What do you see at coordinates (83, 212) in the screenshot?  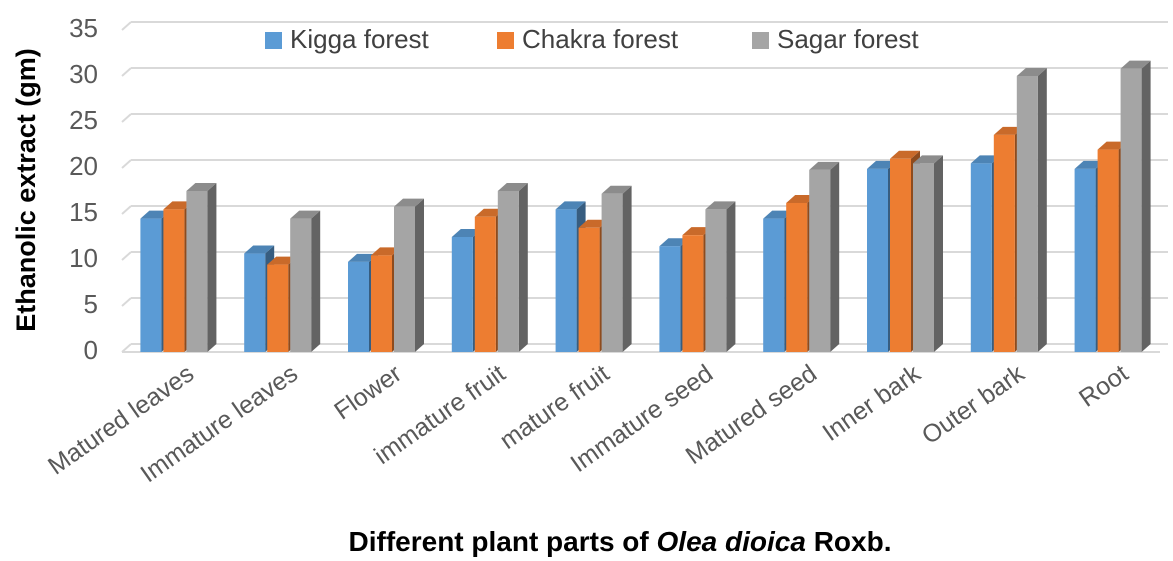 I see `y-tick-label: 15` at bounding box center [83, 212].